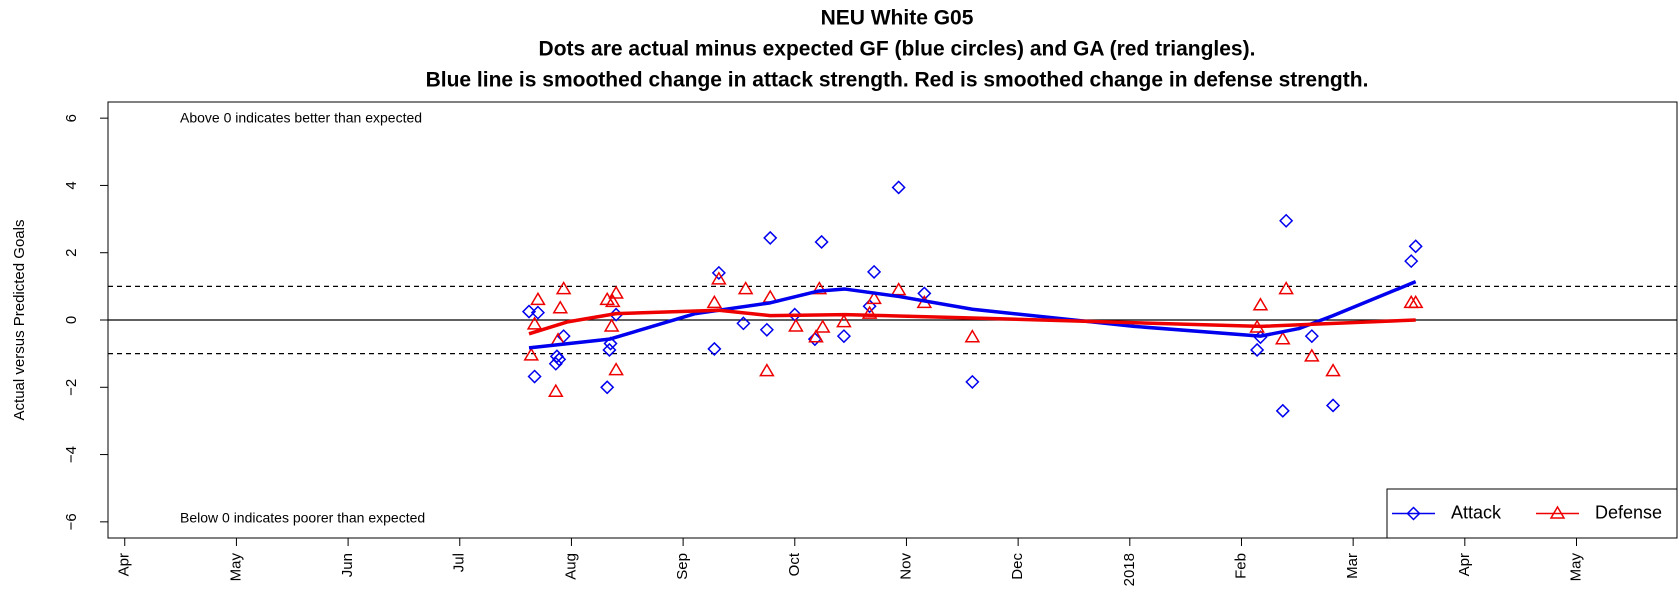 This screenshot has height=616, width=1678. What do you see at coordinates (897, 18) in the screenshot?
I see `chart-title: NEU White G05` at bounding box center [897, 18].